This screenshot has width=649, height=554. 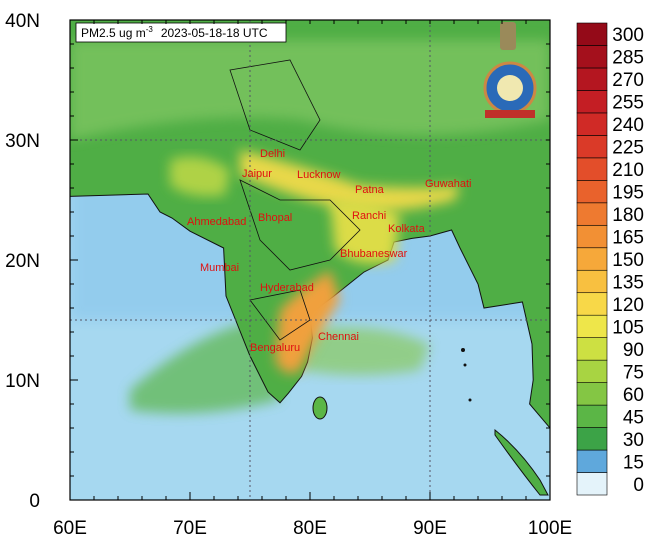 What do you see at coordinates (219, 268) in the screenshot?
I see `city-label: Mumbai` at bounding box center [219, 268].